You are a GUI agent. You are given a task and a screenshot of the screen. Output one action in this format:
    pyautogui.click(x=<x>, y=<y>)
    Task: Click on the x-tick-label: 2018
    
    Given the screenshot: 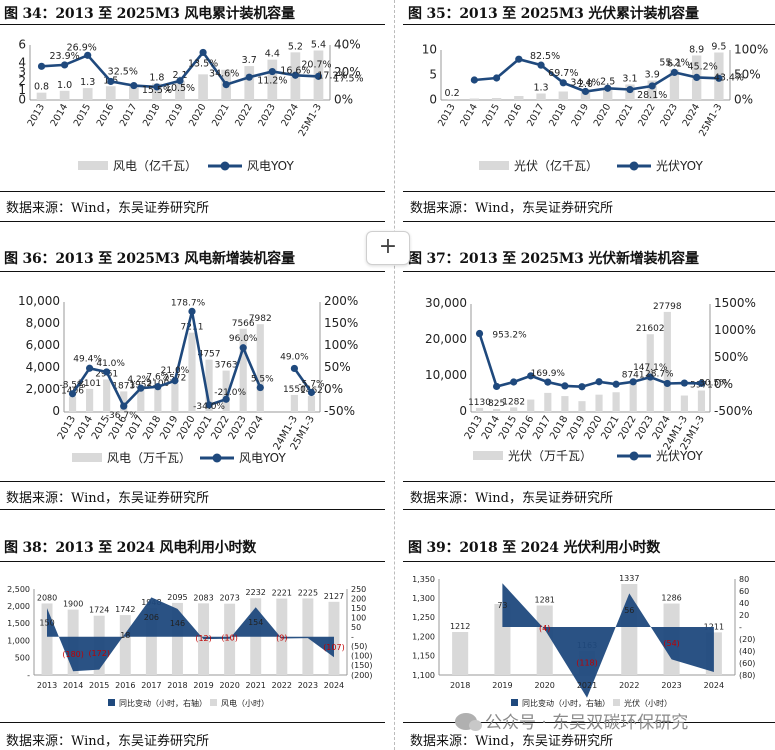 What is the action you would take?
    pyautogui.click(x=177, y=685)
    